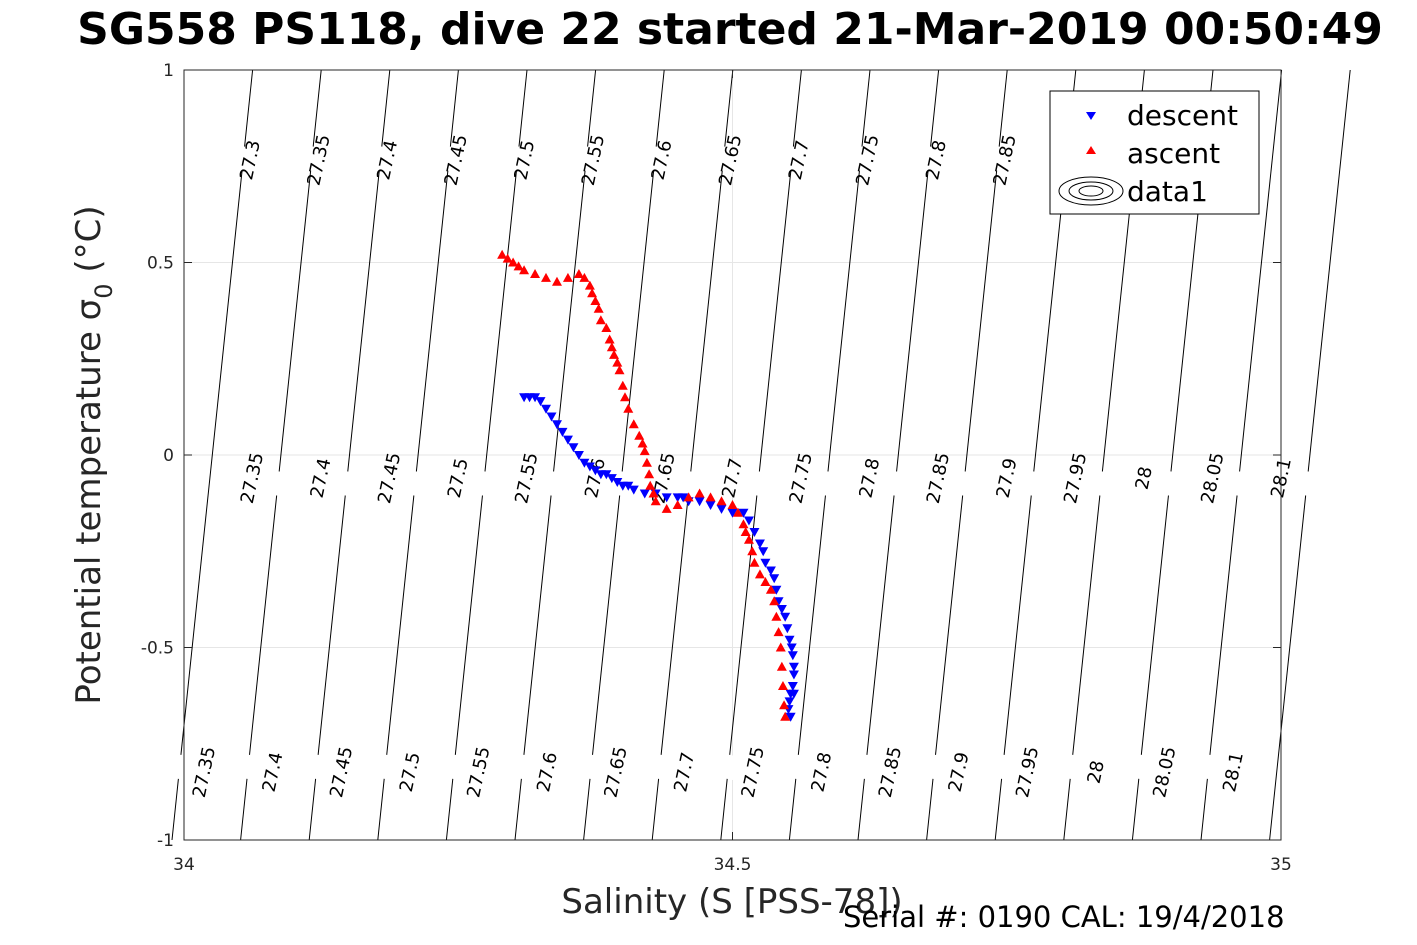 This screenshot has width=1417, height=945. What do you see at coordinates (1233, 772) in the screenshot?
I see `contour-label: 28.1` at bounding box center [1233, 772].